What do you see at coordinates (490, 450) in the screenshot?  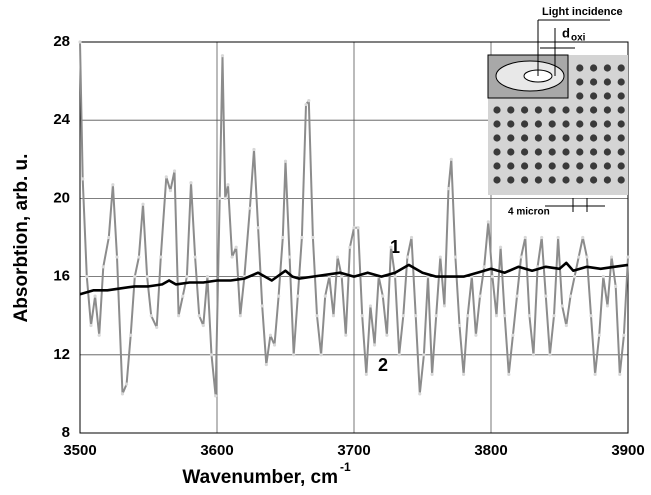 I see `x-tick-label: 3800` at bounding box center [490, 450].